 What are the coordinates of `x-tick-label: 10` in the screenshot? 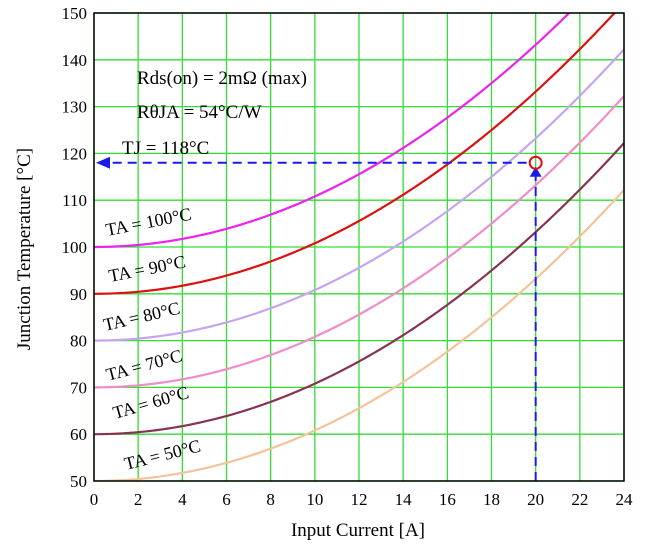 It's located at (314, 499).